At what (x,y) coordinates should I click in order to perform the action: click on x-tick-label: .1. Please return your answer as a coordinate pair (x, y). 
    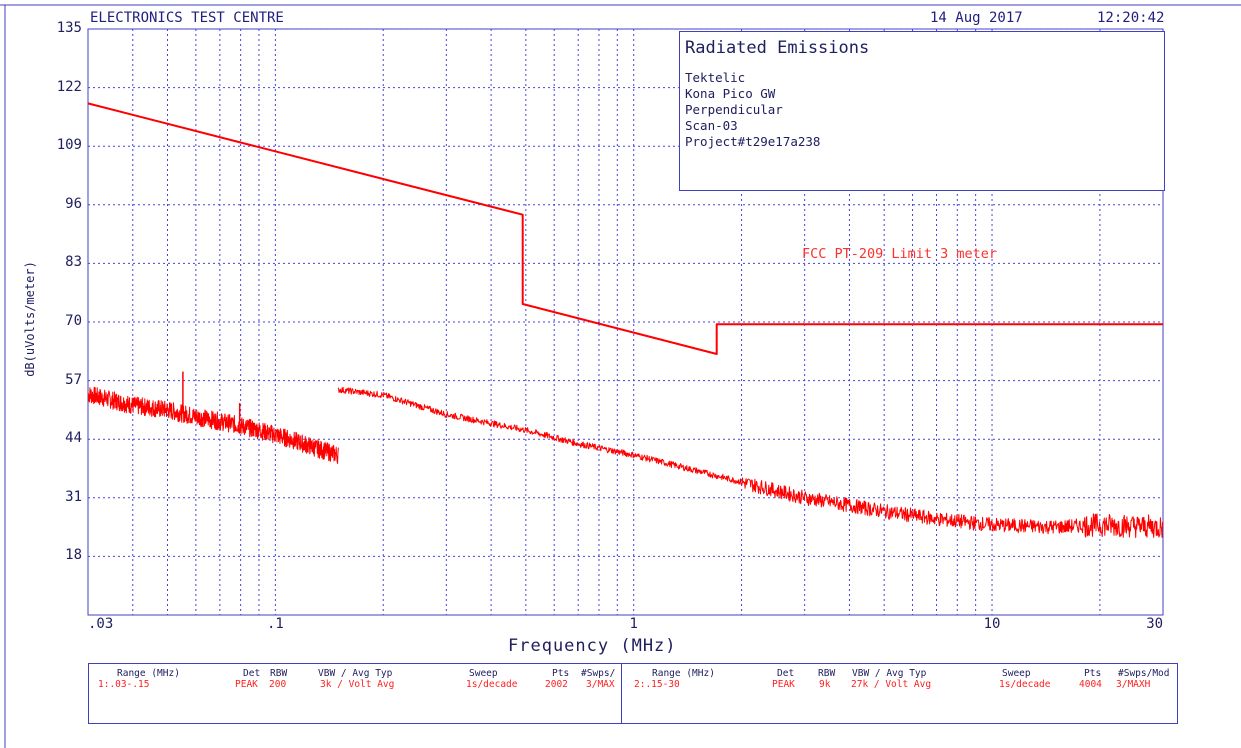
    Looking at the image, I should click on (275, 624).